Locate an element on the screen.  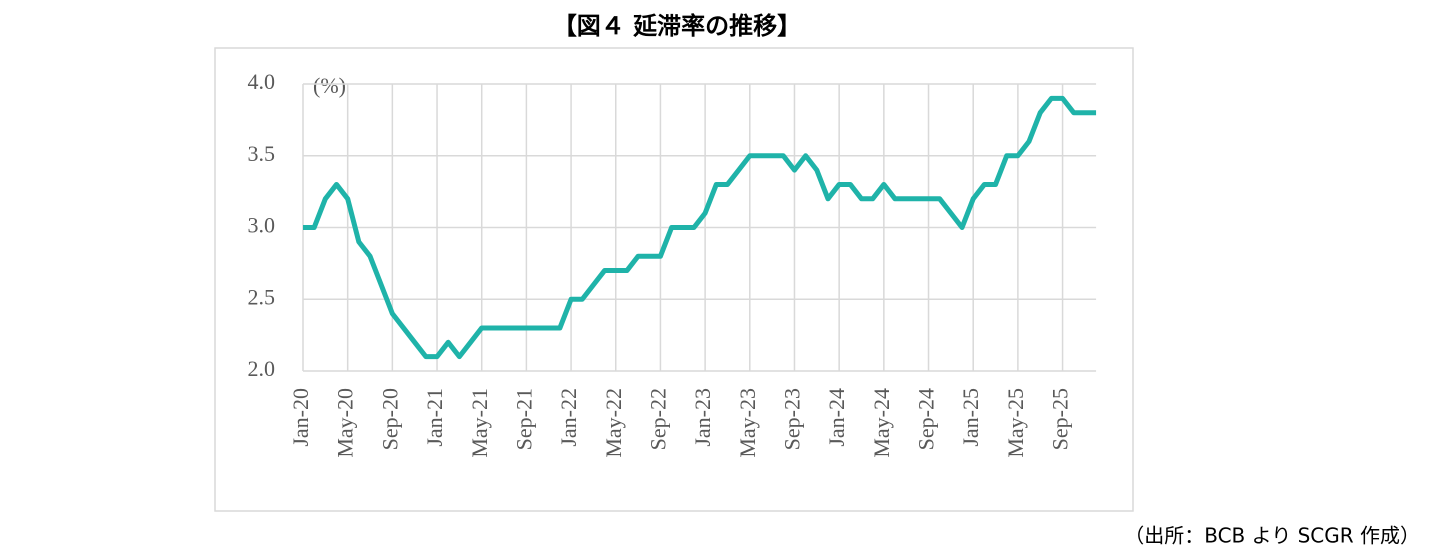
x-tick-label: Jan-22 is located at coordinates (568, 417).